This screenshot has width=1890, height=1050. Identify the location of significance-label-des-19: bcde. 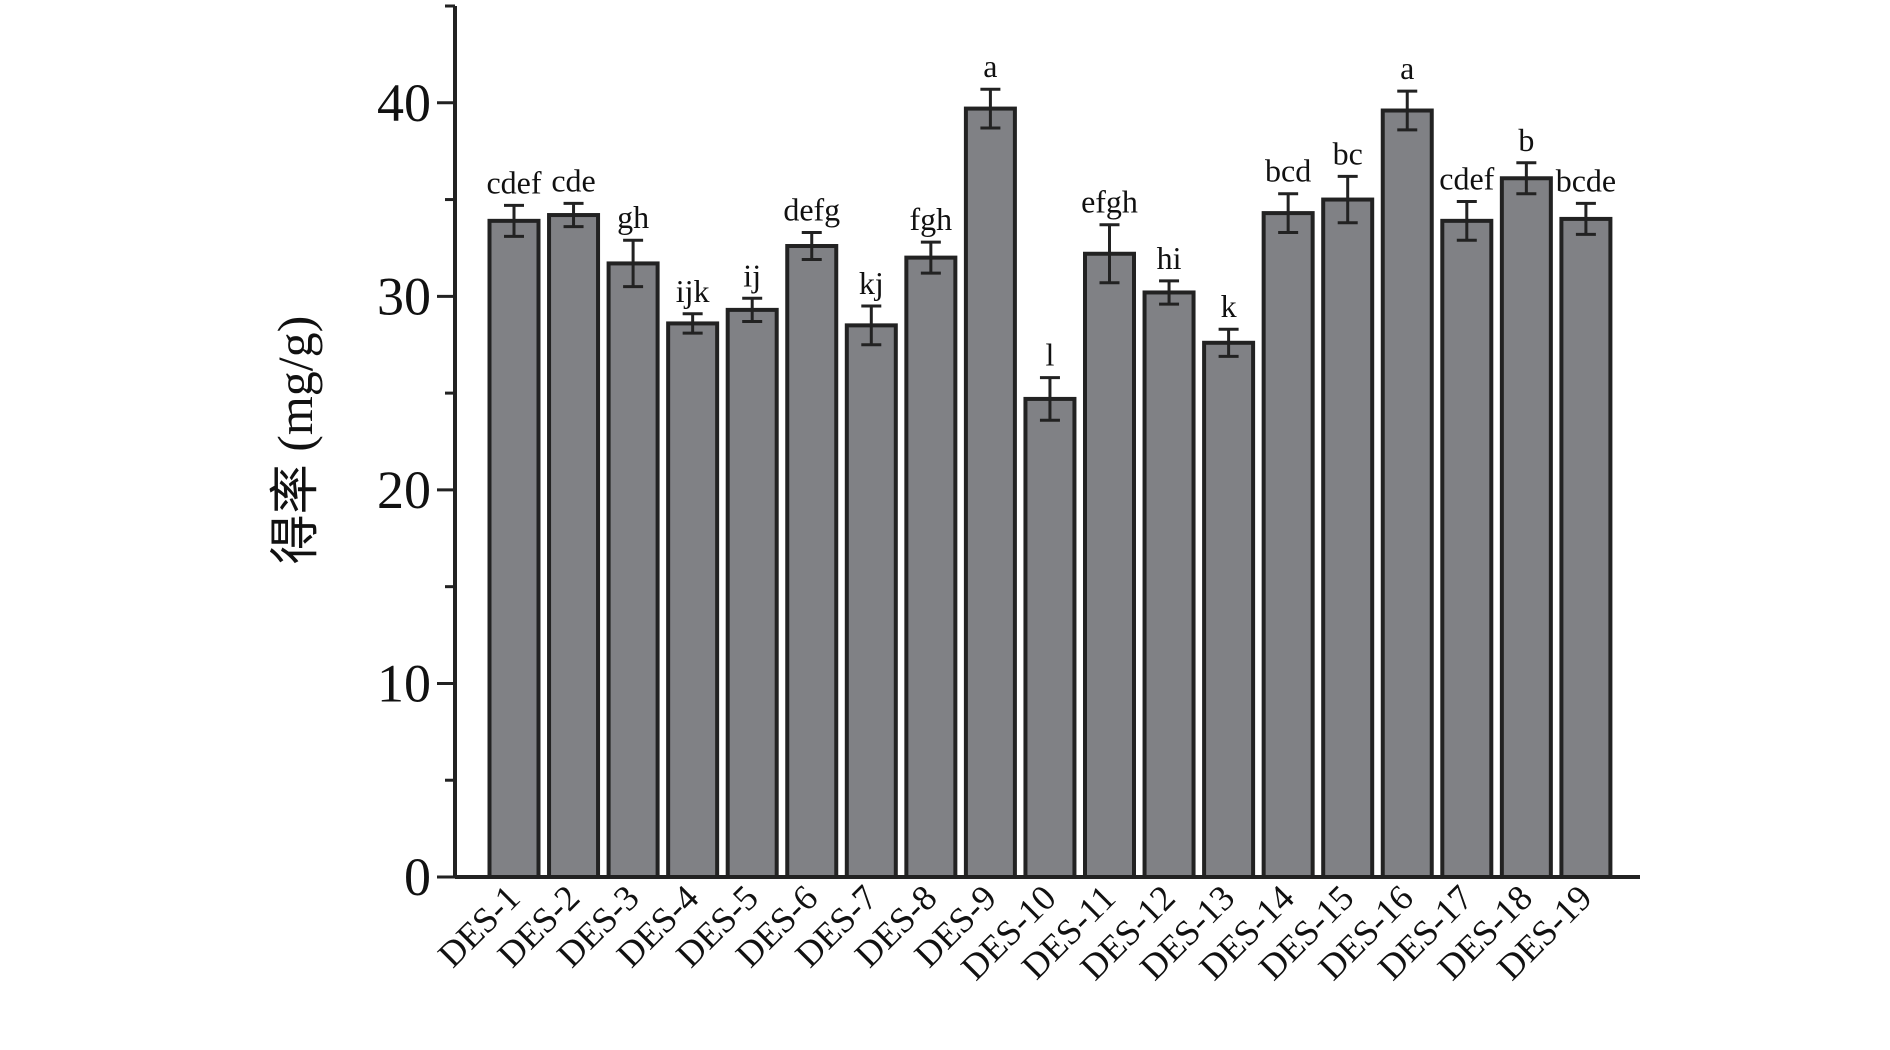
(1586, 180).